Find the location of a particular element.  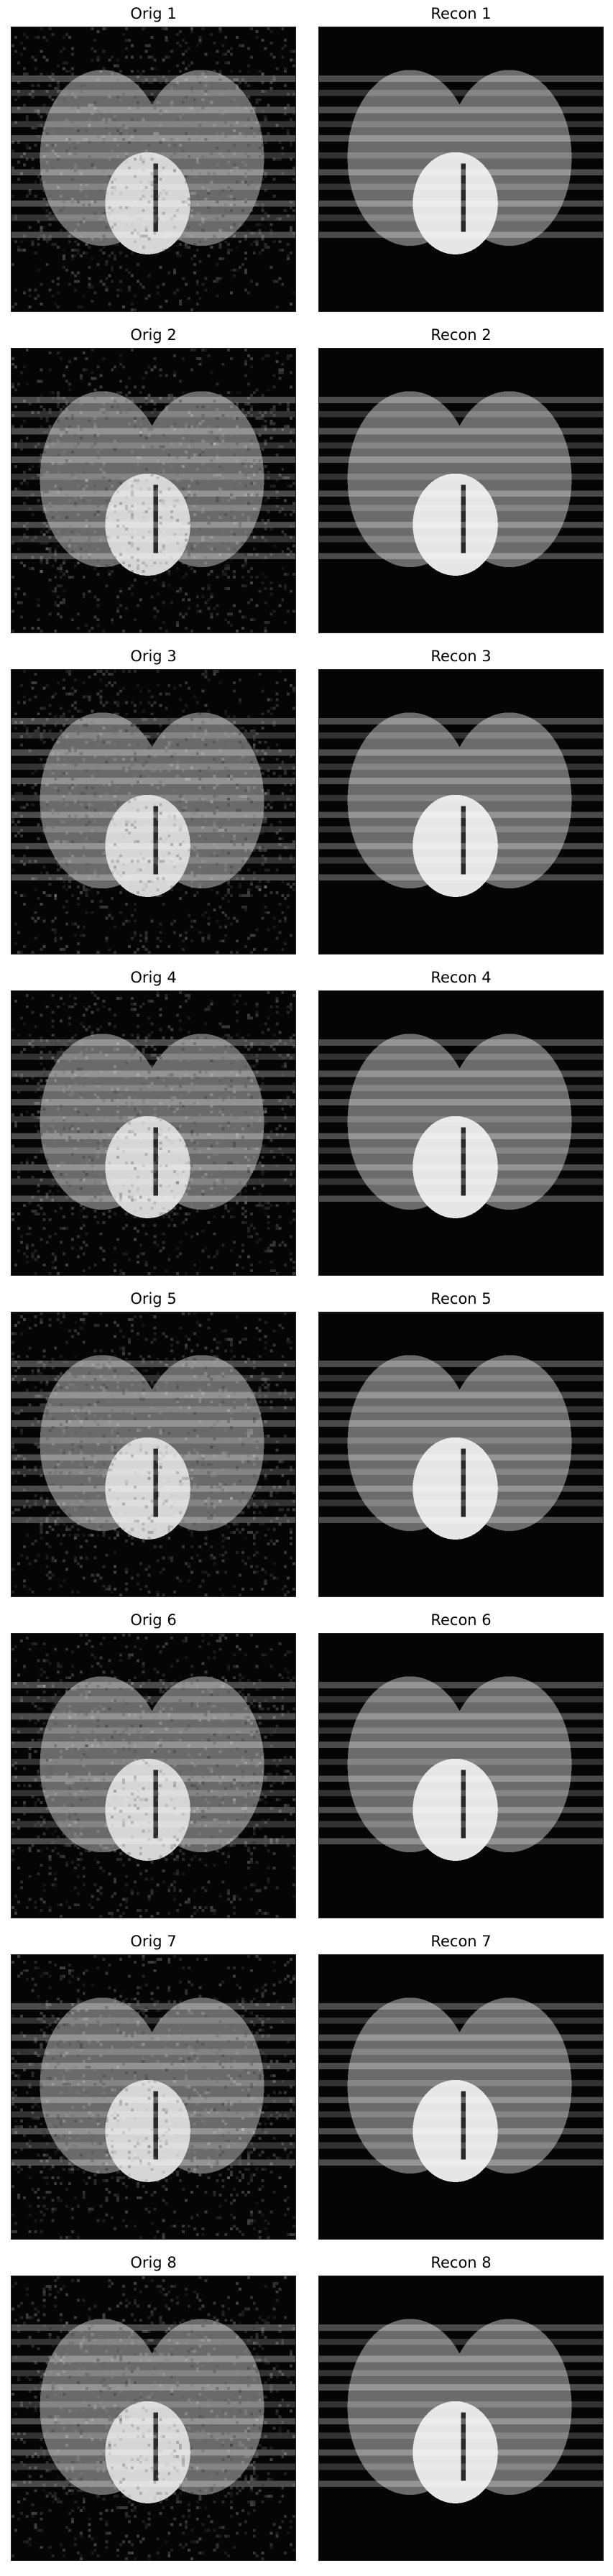

panel-title: Recon 2 is located at coordinates (461, 335).